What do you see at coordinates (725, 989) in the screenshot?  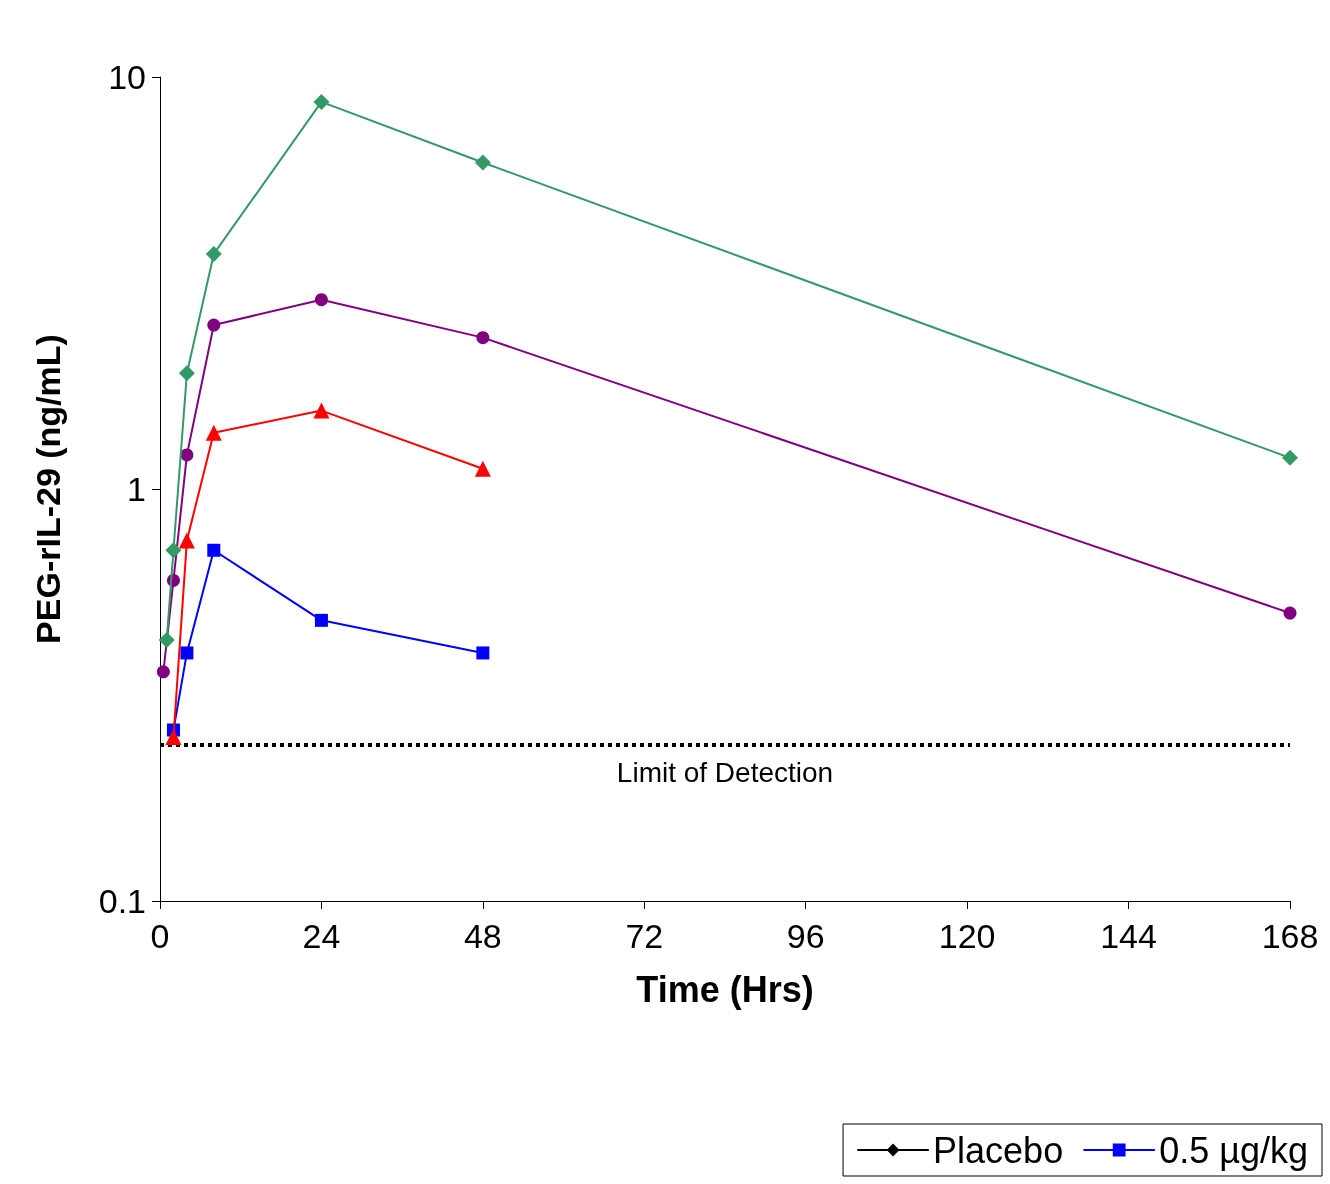 I see `x-axis-title: Time (Hrs)` at bounding box center [725, 989].